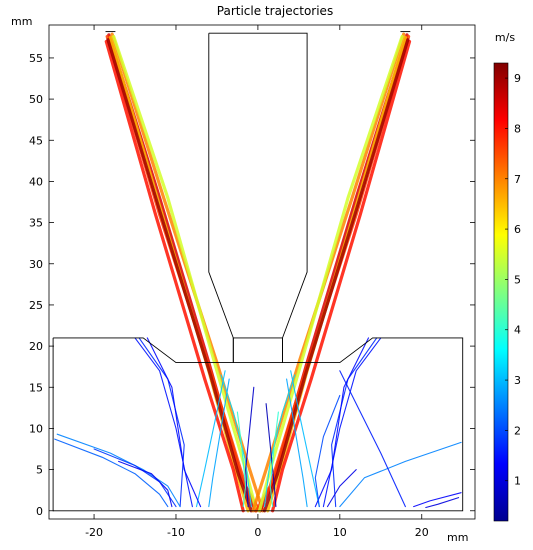 The image size is (533, 550). I want to click on colorbar-tick-label: 6, so click(517, 229).